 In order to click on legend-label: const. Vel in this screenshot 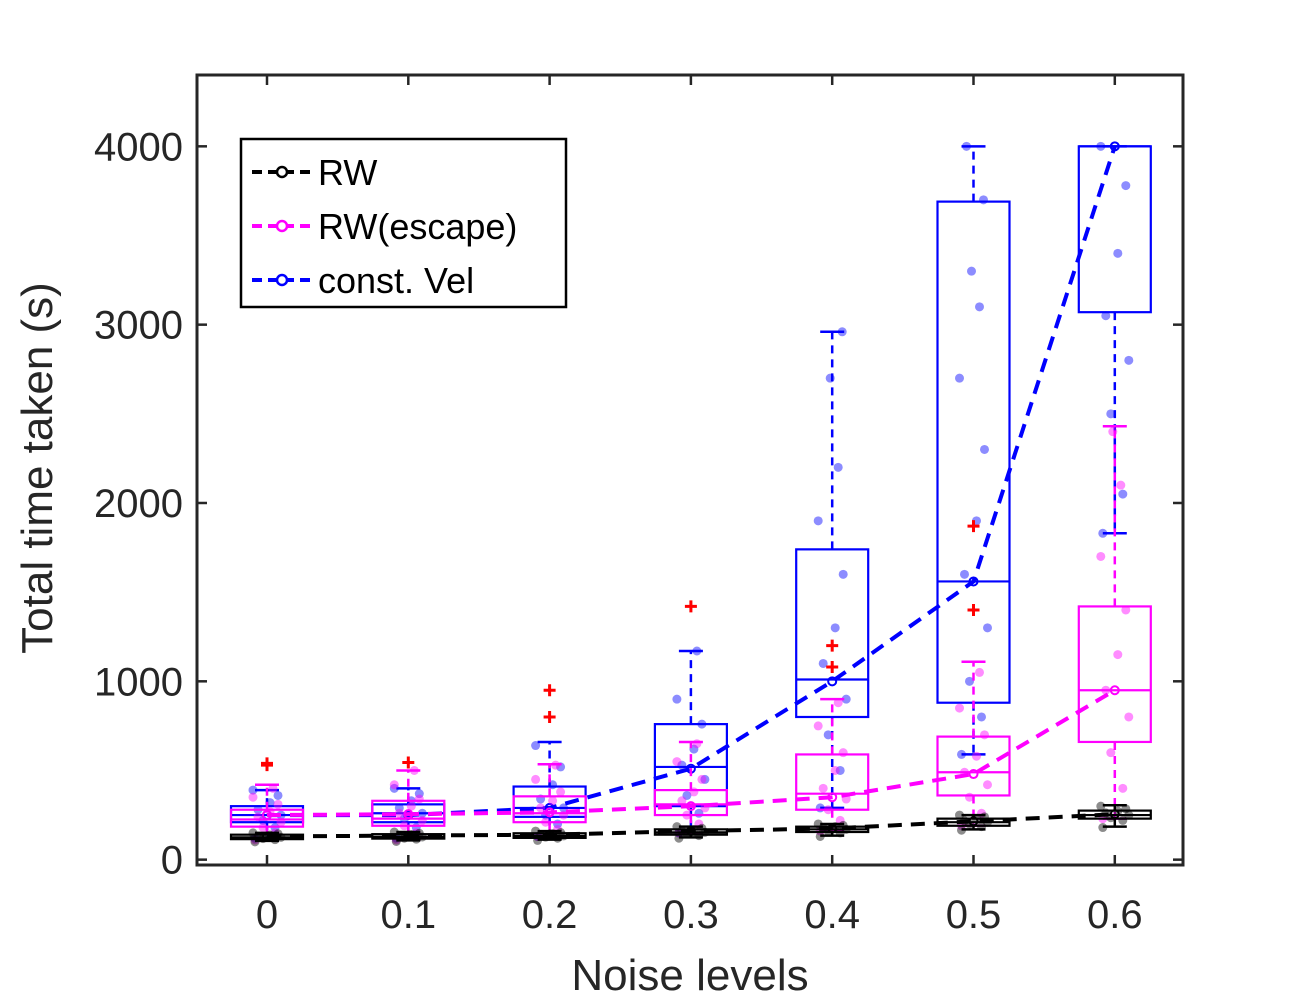, I will do `click(396, 280)`.